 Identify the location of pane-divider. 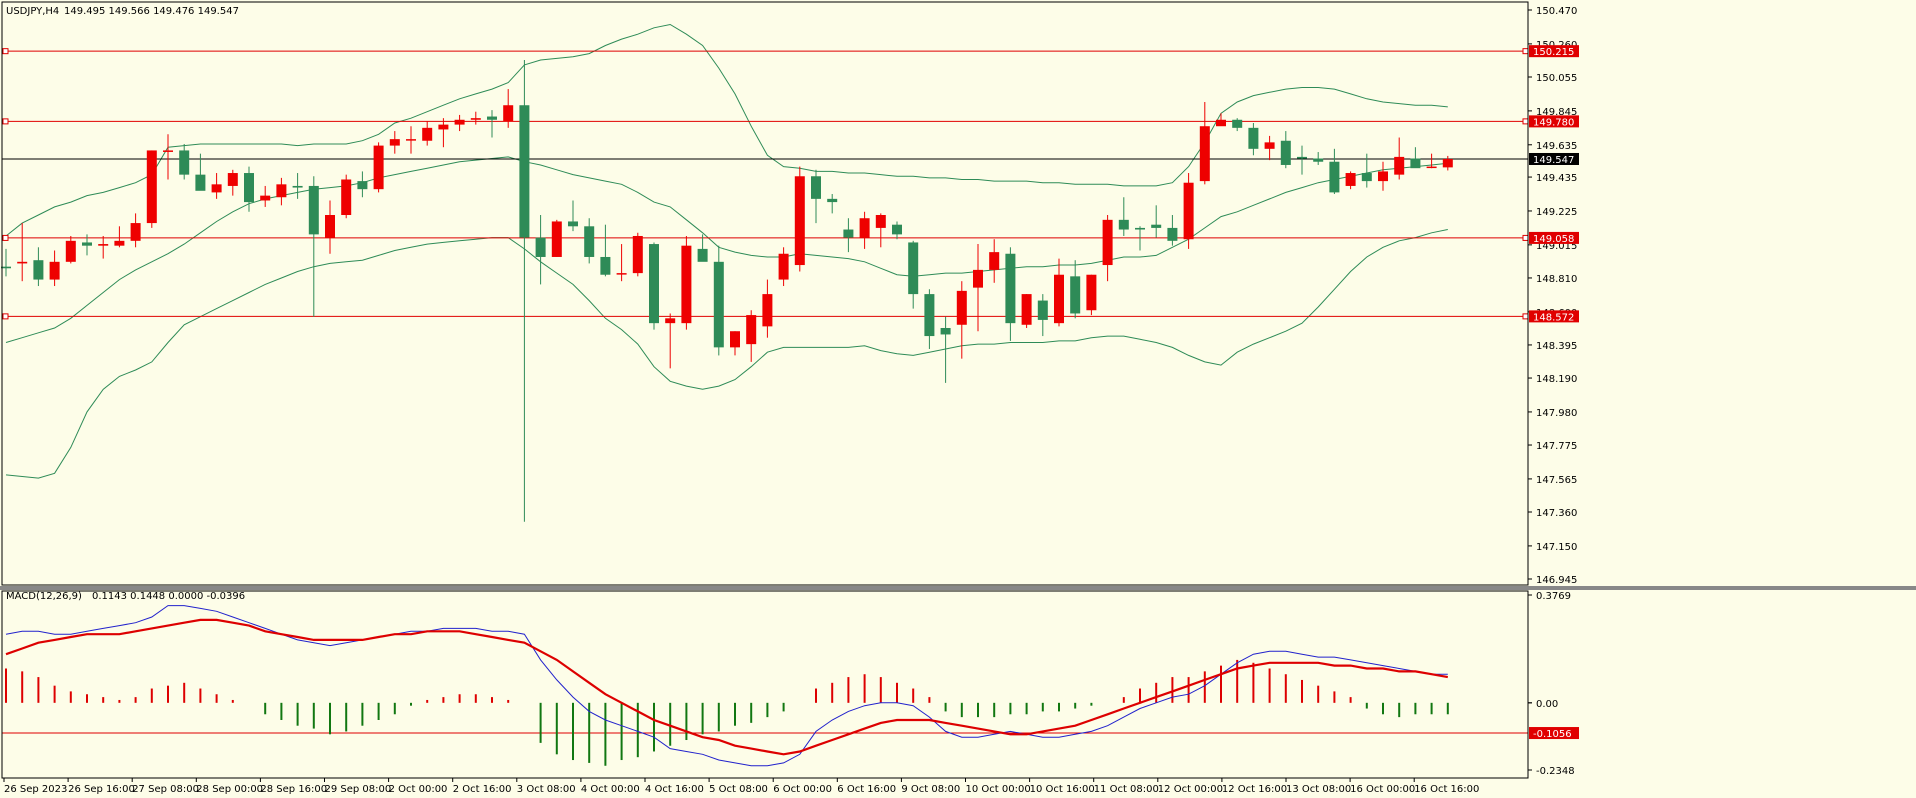
(958, 588).